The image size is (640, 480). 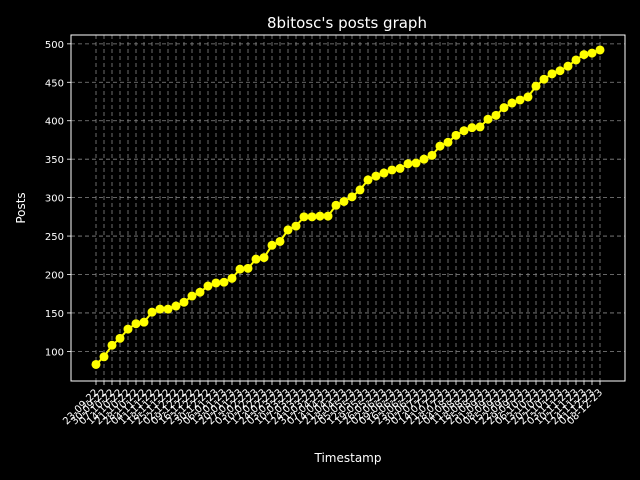 I want to click on y-tick-label: 250, so click(x=54, y=237).